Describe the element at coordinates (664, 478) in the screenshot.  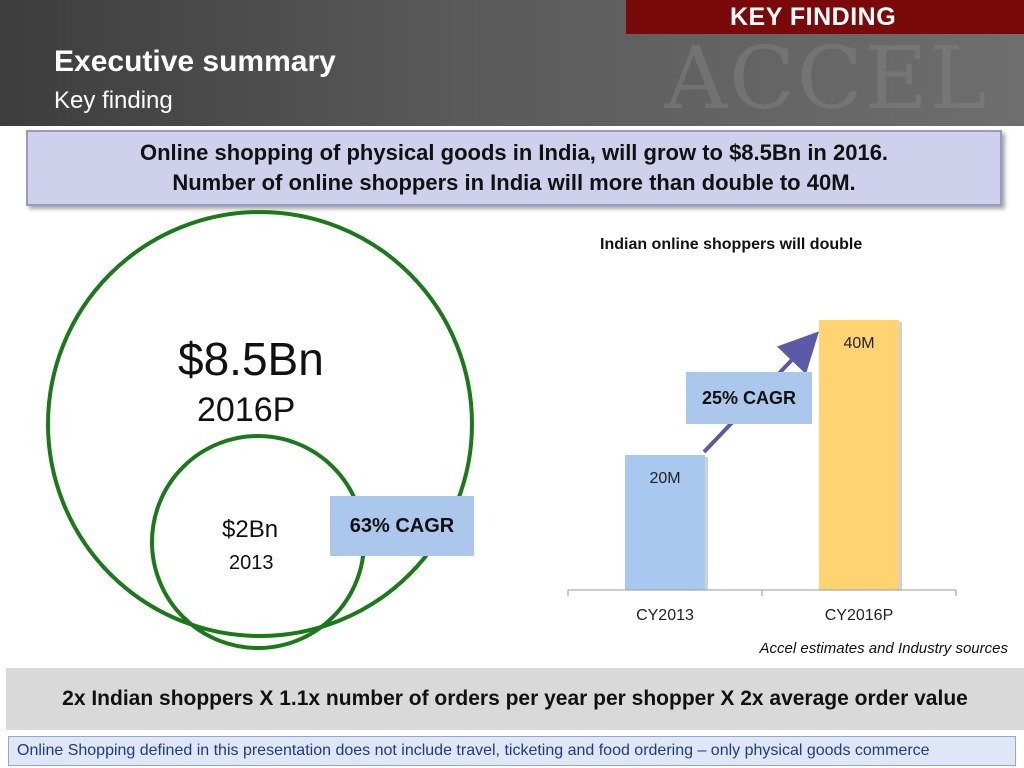
I see `data-label: 20M` at that location.